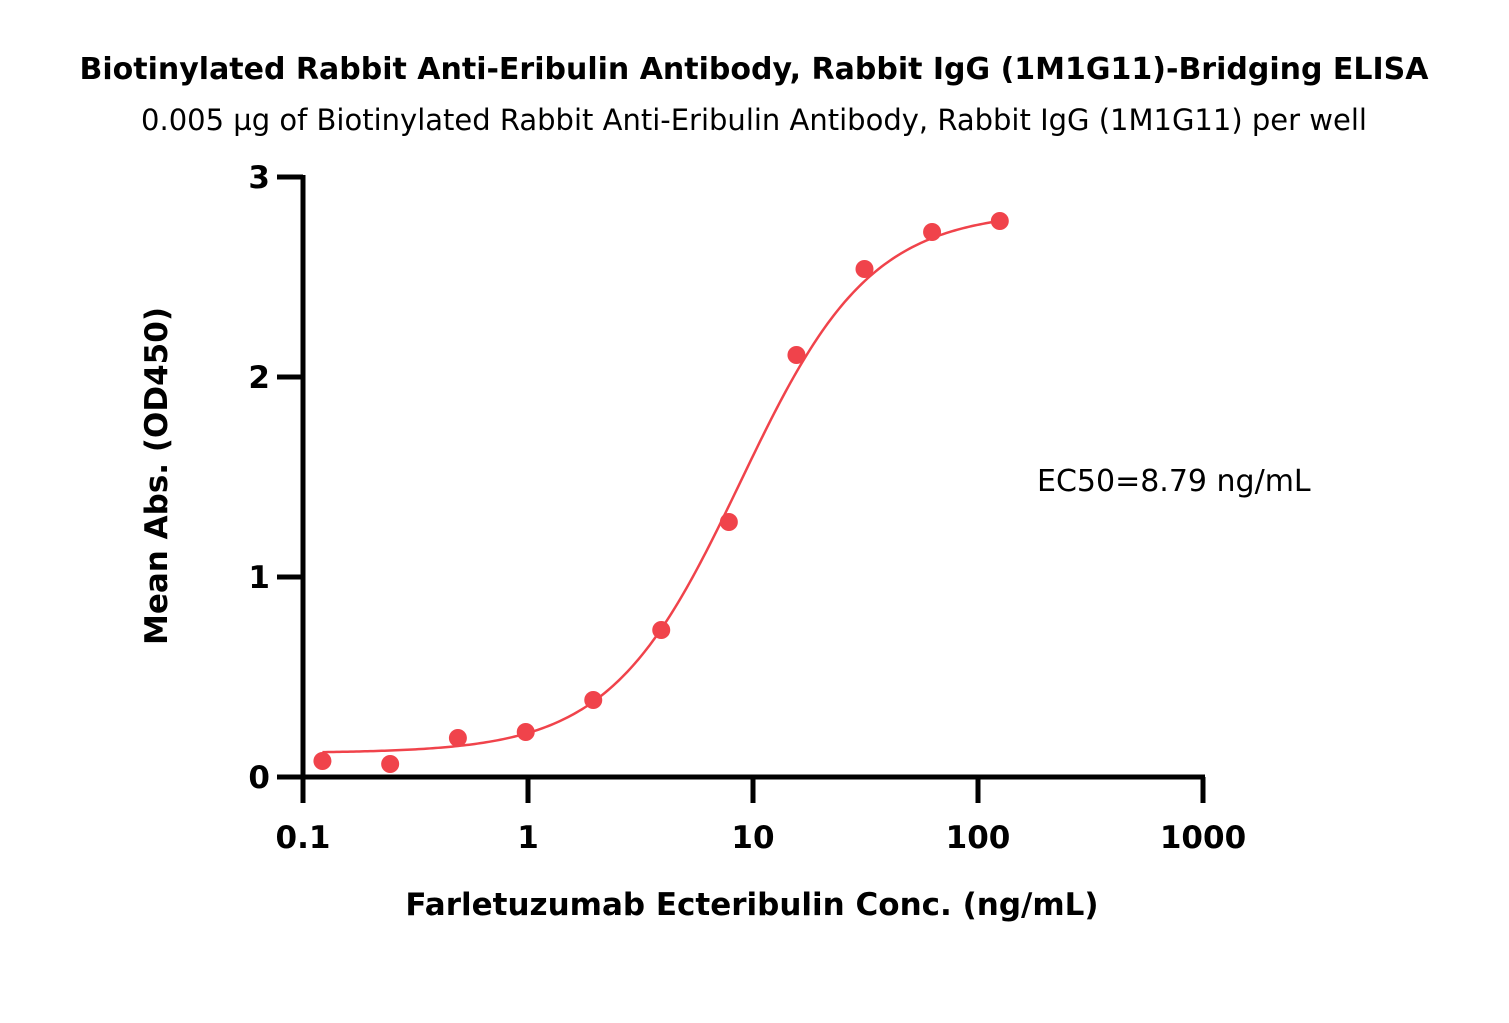 Image resolution: width=1509 pixels, height=1023 pixels. What do you see at coordinates (259, 778) in the screenshot?
I see `y-tick-label: 0` at bounding box center [259, 778].